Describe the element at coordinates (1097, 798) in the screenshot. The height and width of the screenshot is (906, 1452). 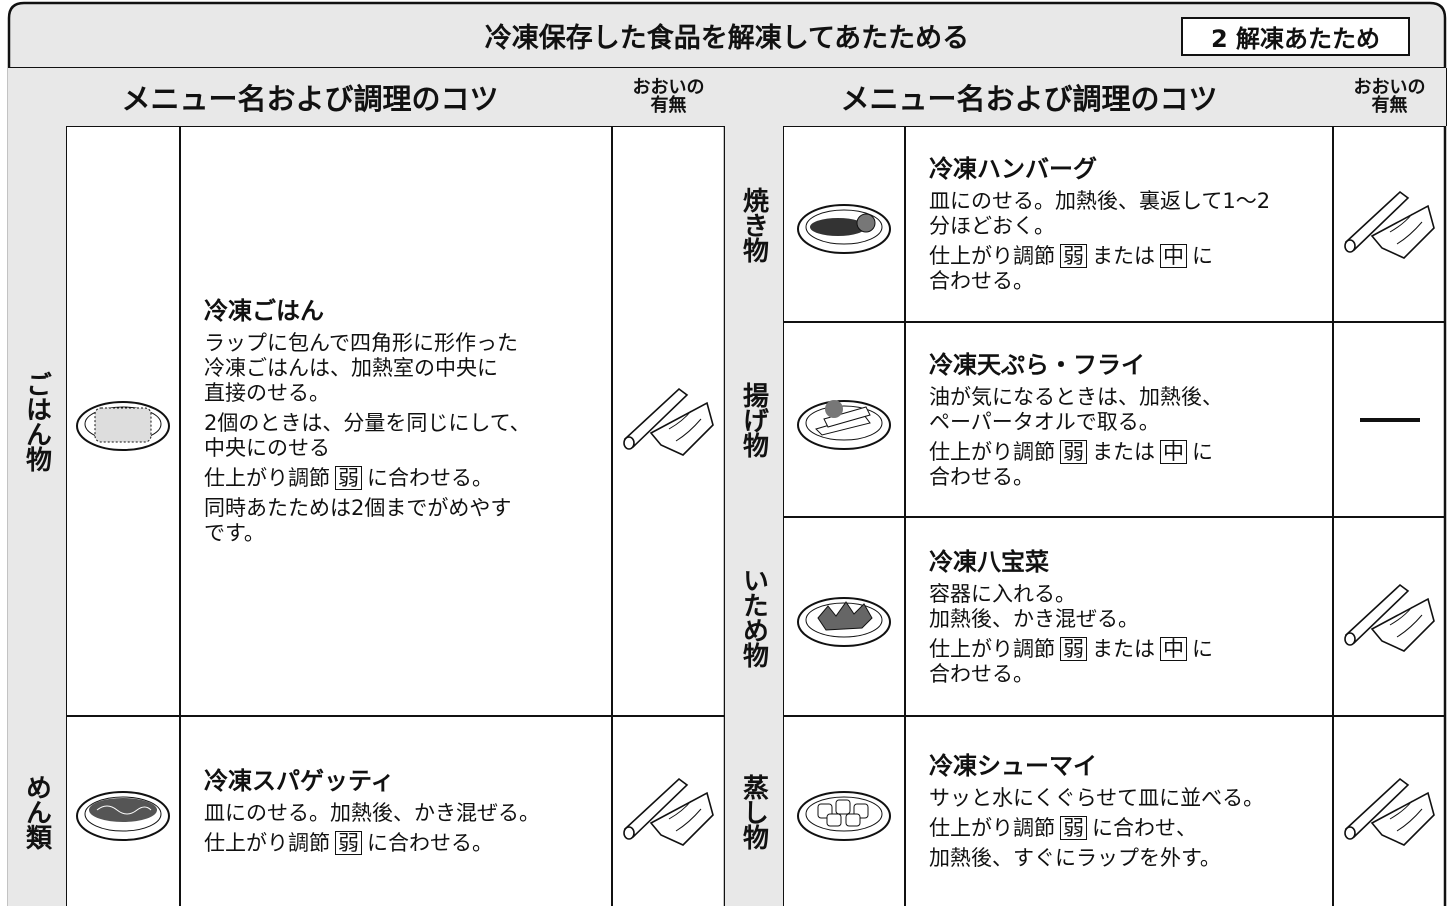
I see `tip-line: サッと水にくぐらせて皿に並べる。` at that location.